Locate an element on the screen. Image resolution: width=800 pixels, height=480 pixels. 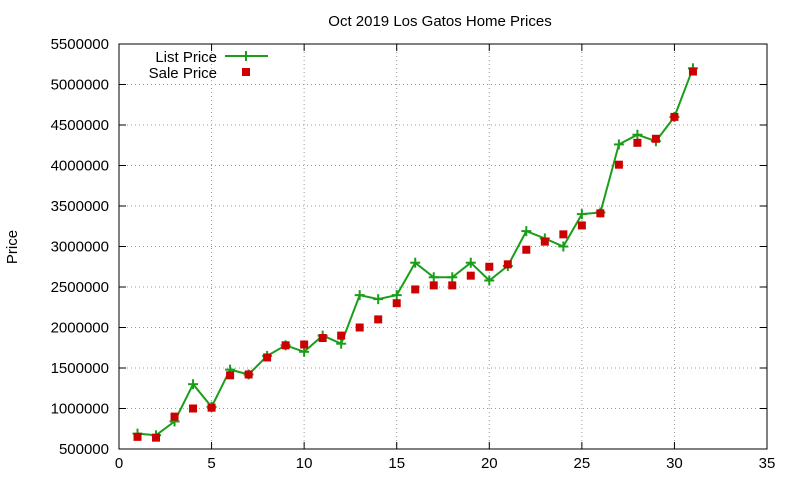
y-tick-label: 5000000 is located at coordinates (80, 85).